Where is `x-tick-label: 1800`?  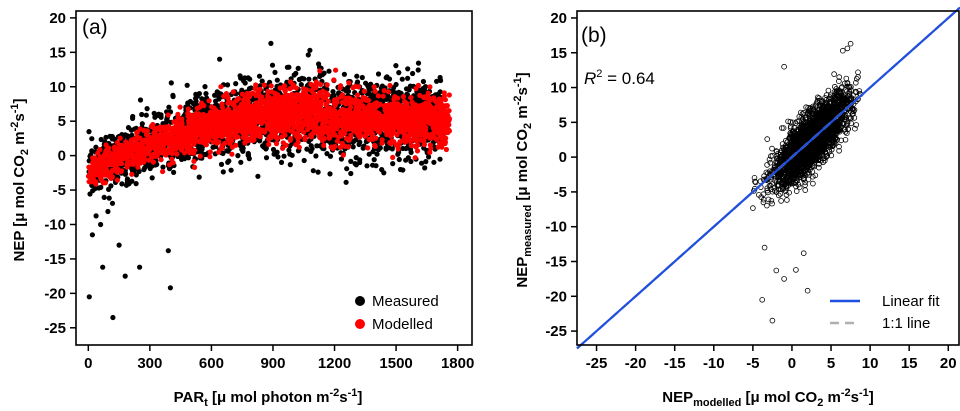 x-tick-label: 1800 is located at coordinates (457, 363).